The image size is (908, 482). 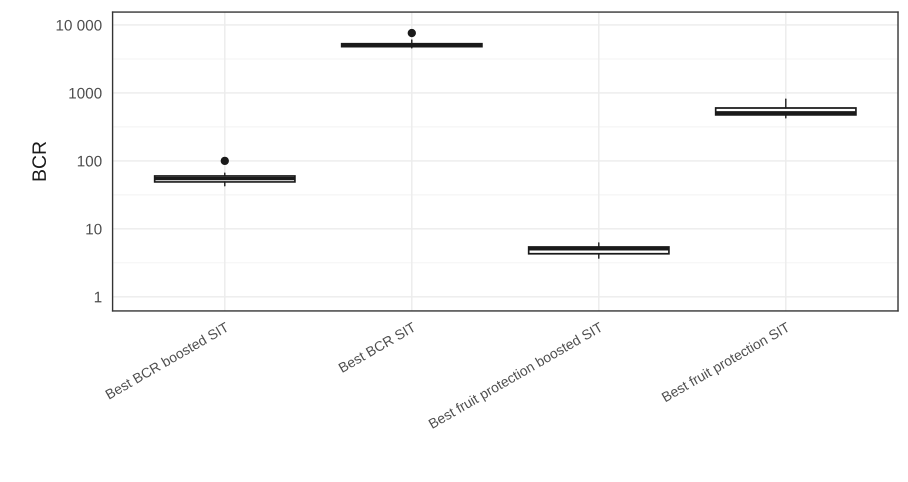 What do you see at coordinates (98, 297) in the screenshot?
I see `y-tick-label: 1` at bounding box center [98, 297].